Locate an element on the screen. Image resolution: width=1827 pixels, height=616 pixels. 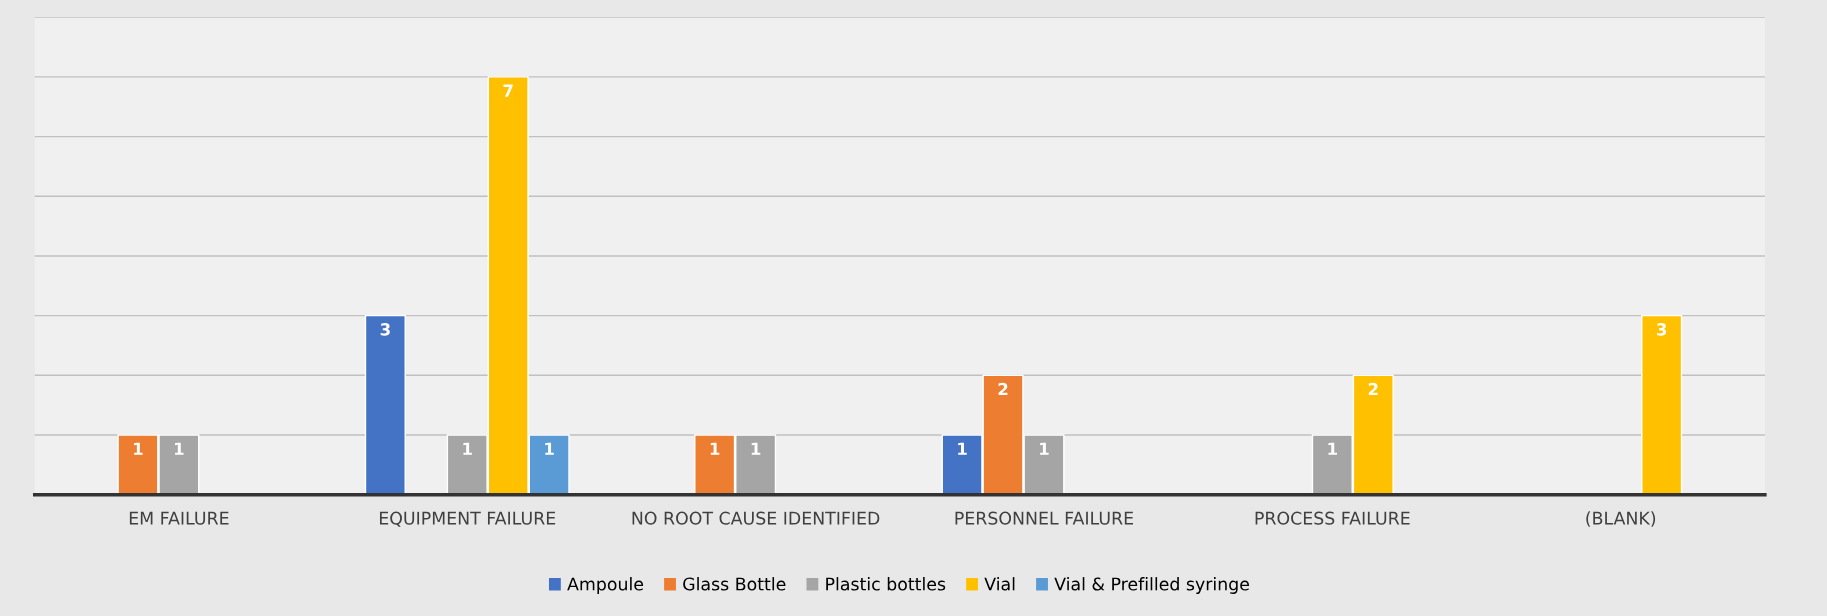
x-tick-label: PERSONNEL FAILURE is located at coordinates (1044, 518).